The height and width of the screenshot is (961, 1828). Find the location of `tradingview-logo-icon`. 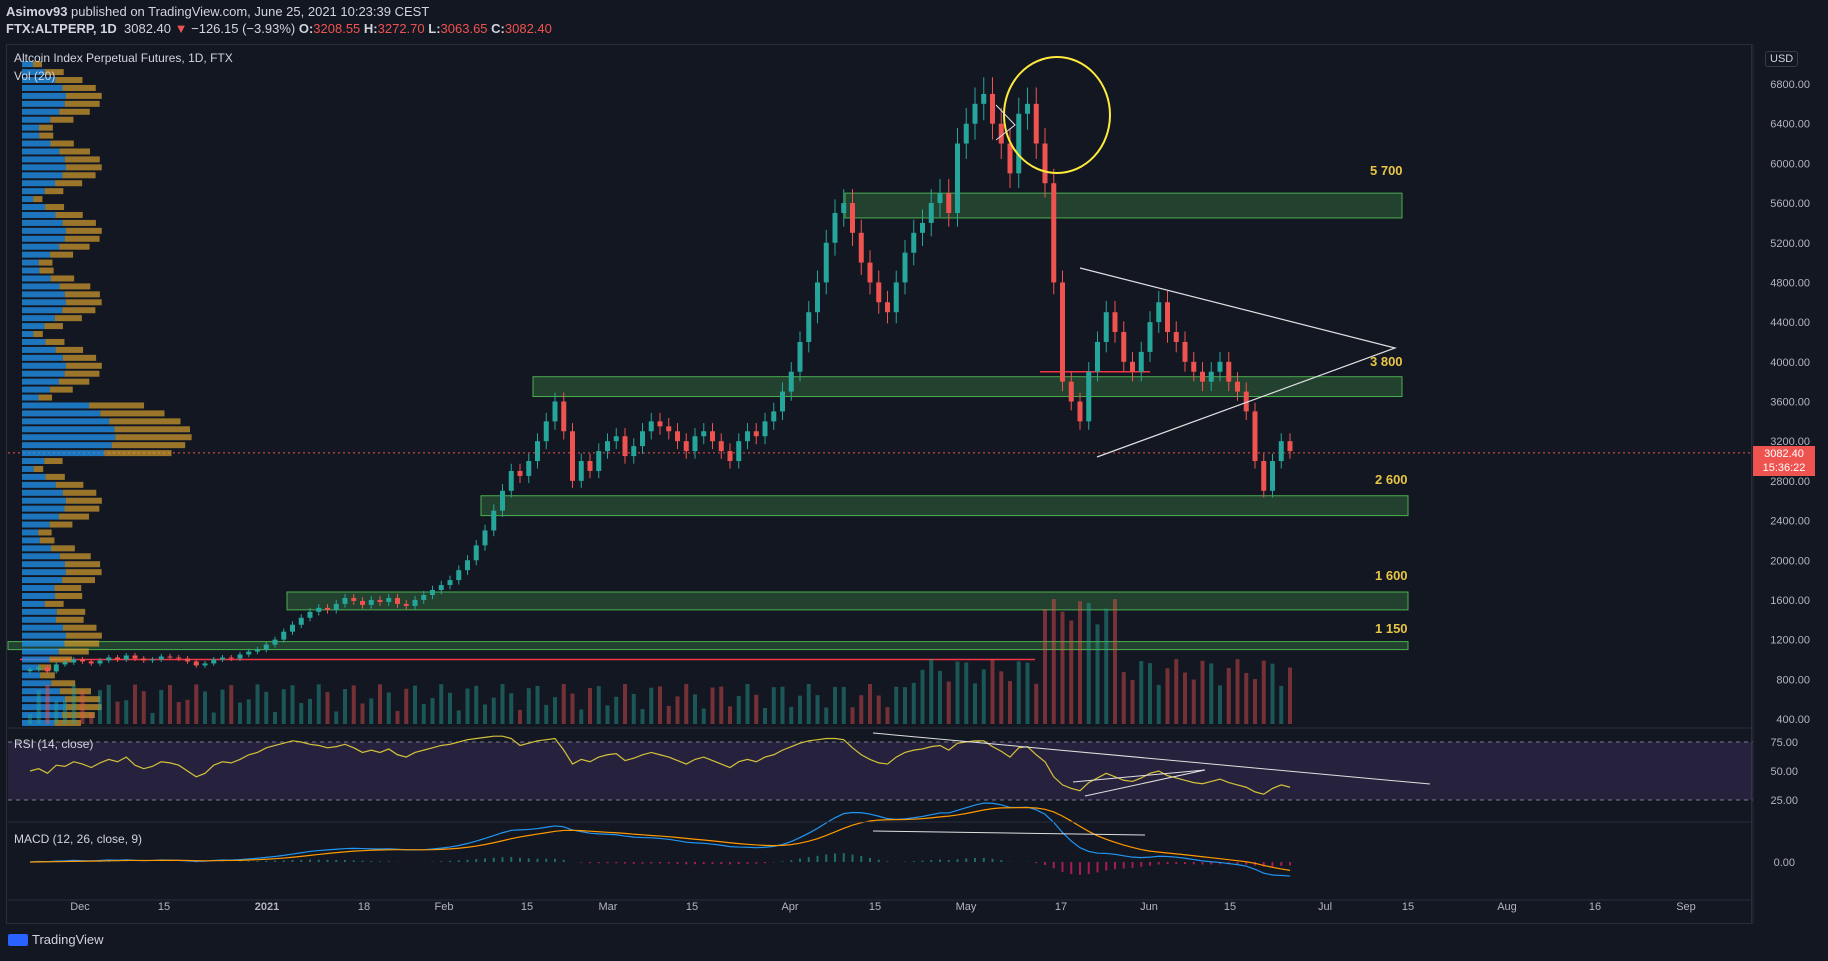

tradingview-logo-icon is located at coordinates (18, 939).